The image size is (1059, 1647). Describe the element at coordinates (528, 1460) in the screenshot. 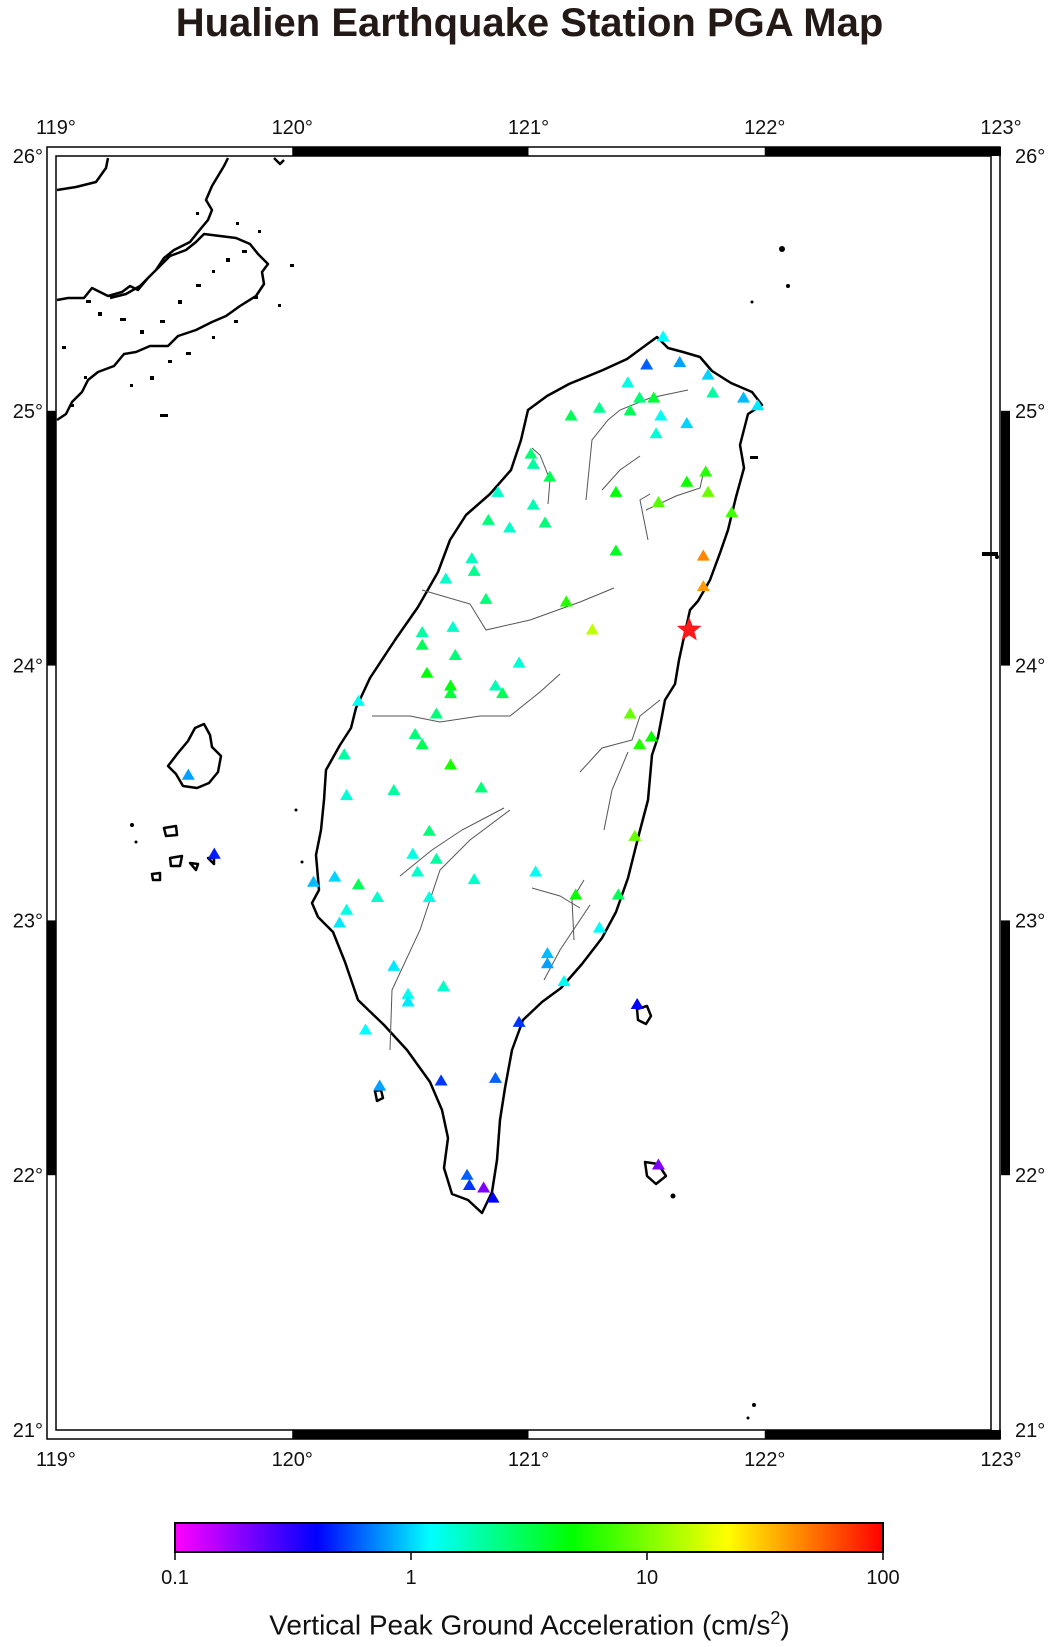

I see `lon-tick-label: 121°` at that location.